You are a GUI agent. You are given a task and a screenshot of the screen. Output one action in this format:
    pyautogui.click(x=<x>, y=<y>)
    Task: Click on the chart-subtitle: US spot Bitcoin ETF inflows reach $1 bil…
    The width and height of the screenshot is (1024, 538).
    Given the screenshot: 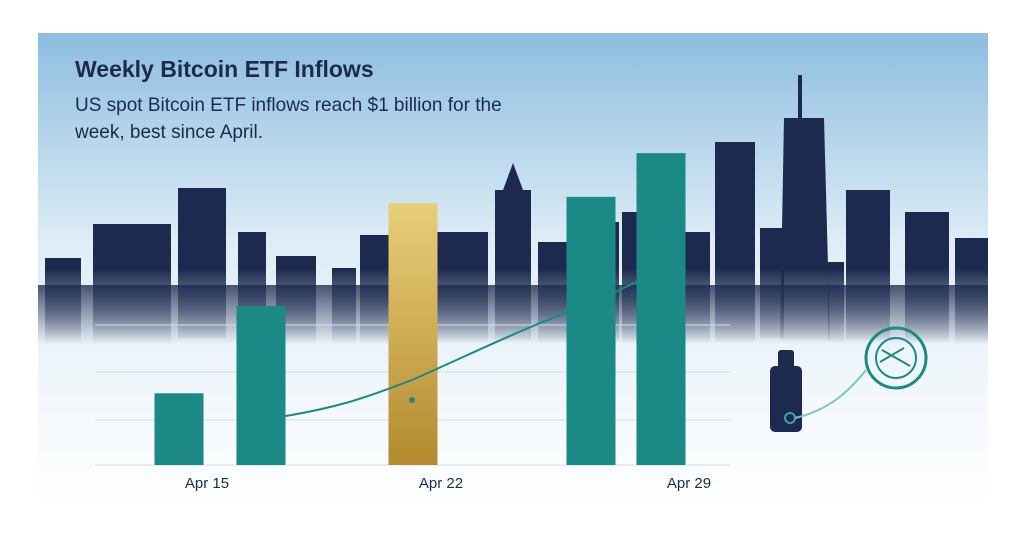 What is the action you would take?
    pyautogui.click(x=288, y=119)
    